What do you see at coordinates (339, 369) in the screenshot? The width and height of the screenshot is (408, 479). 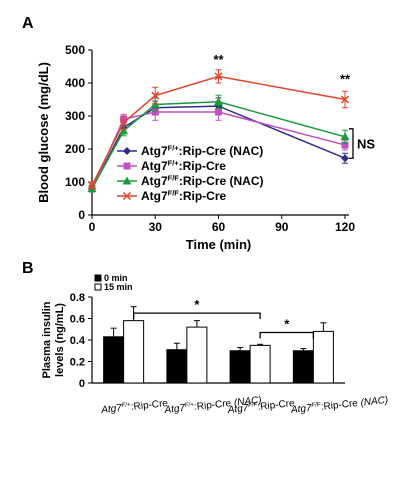 I see `bar-group-3: Atg7F/F:Rip-Cre (NAC)` at bounding box center [339, 369].